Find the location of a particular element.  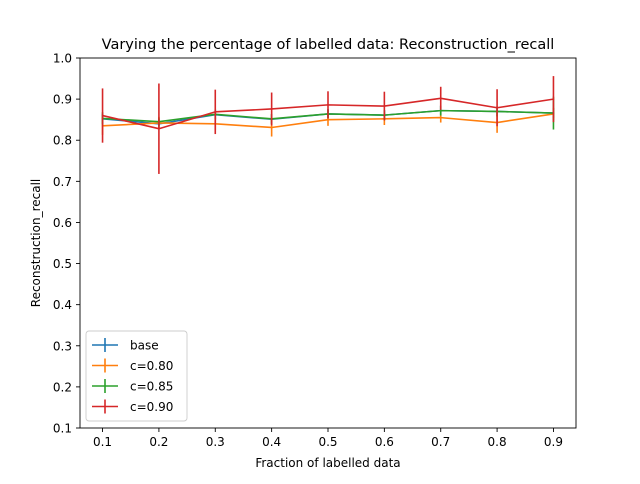

x-tick-label: 0.7 is located at coordinates (440, 442).